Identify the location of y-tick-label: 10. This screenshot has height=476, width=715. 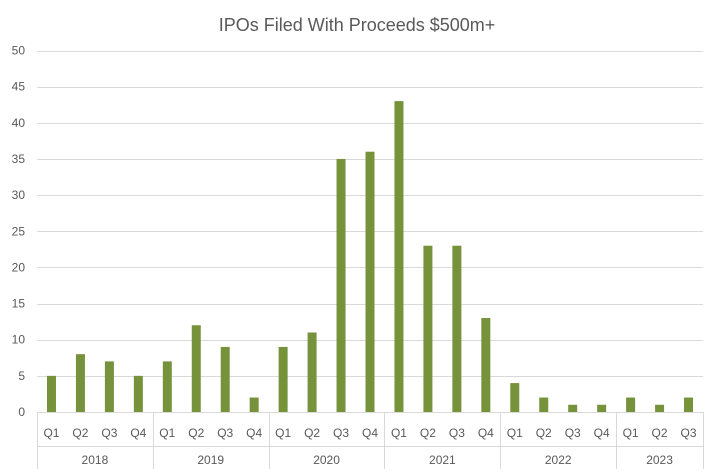
(19, 340).